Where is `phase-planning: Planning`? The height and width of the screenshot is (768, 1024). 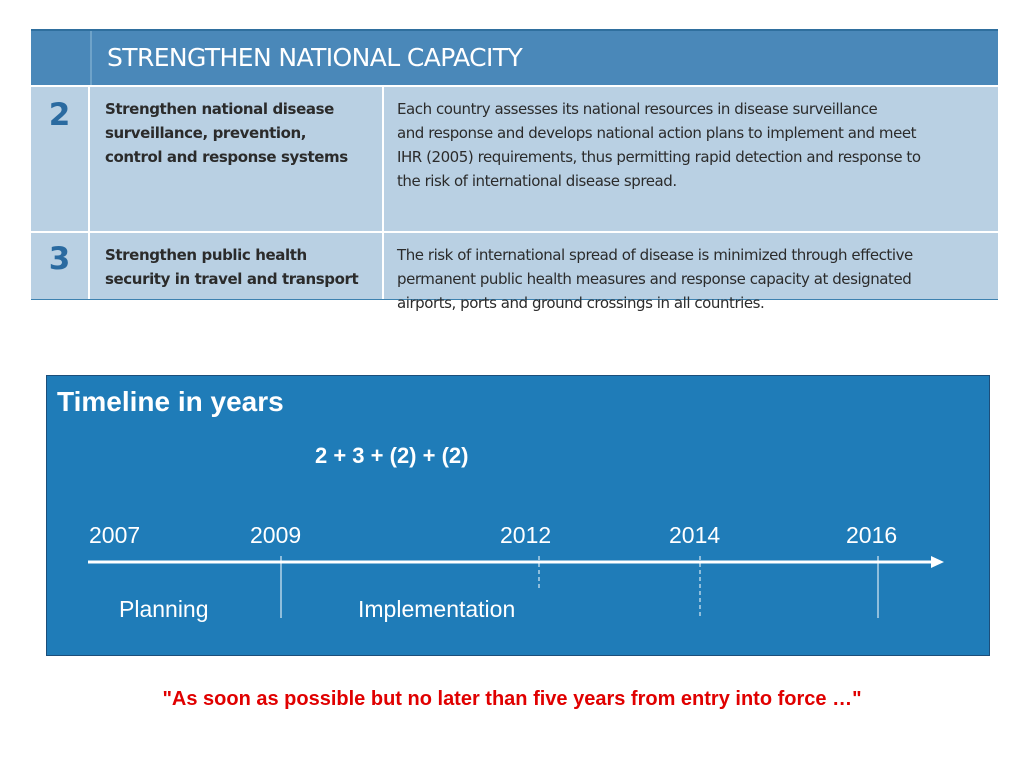 phase-planning: Planning is located at coordinates (164, 609).